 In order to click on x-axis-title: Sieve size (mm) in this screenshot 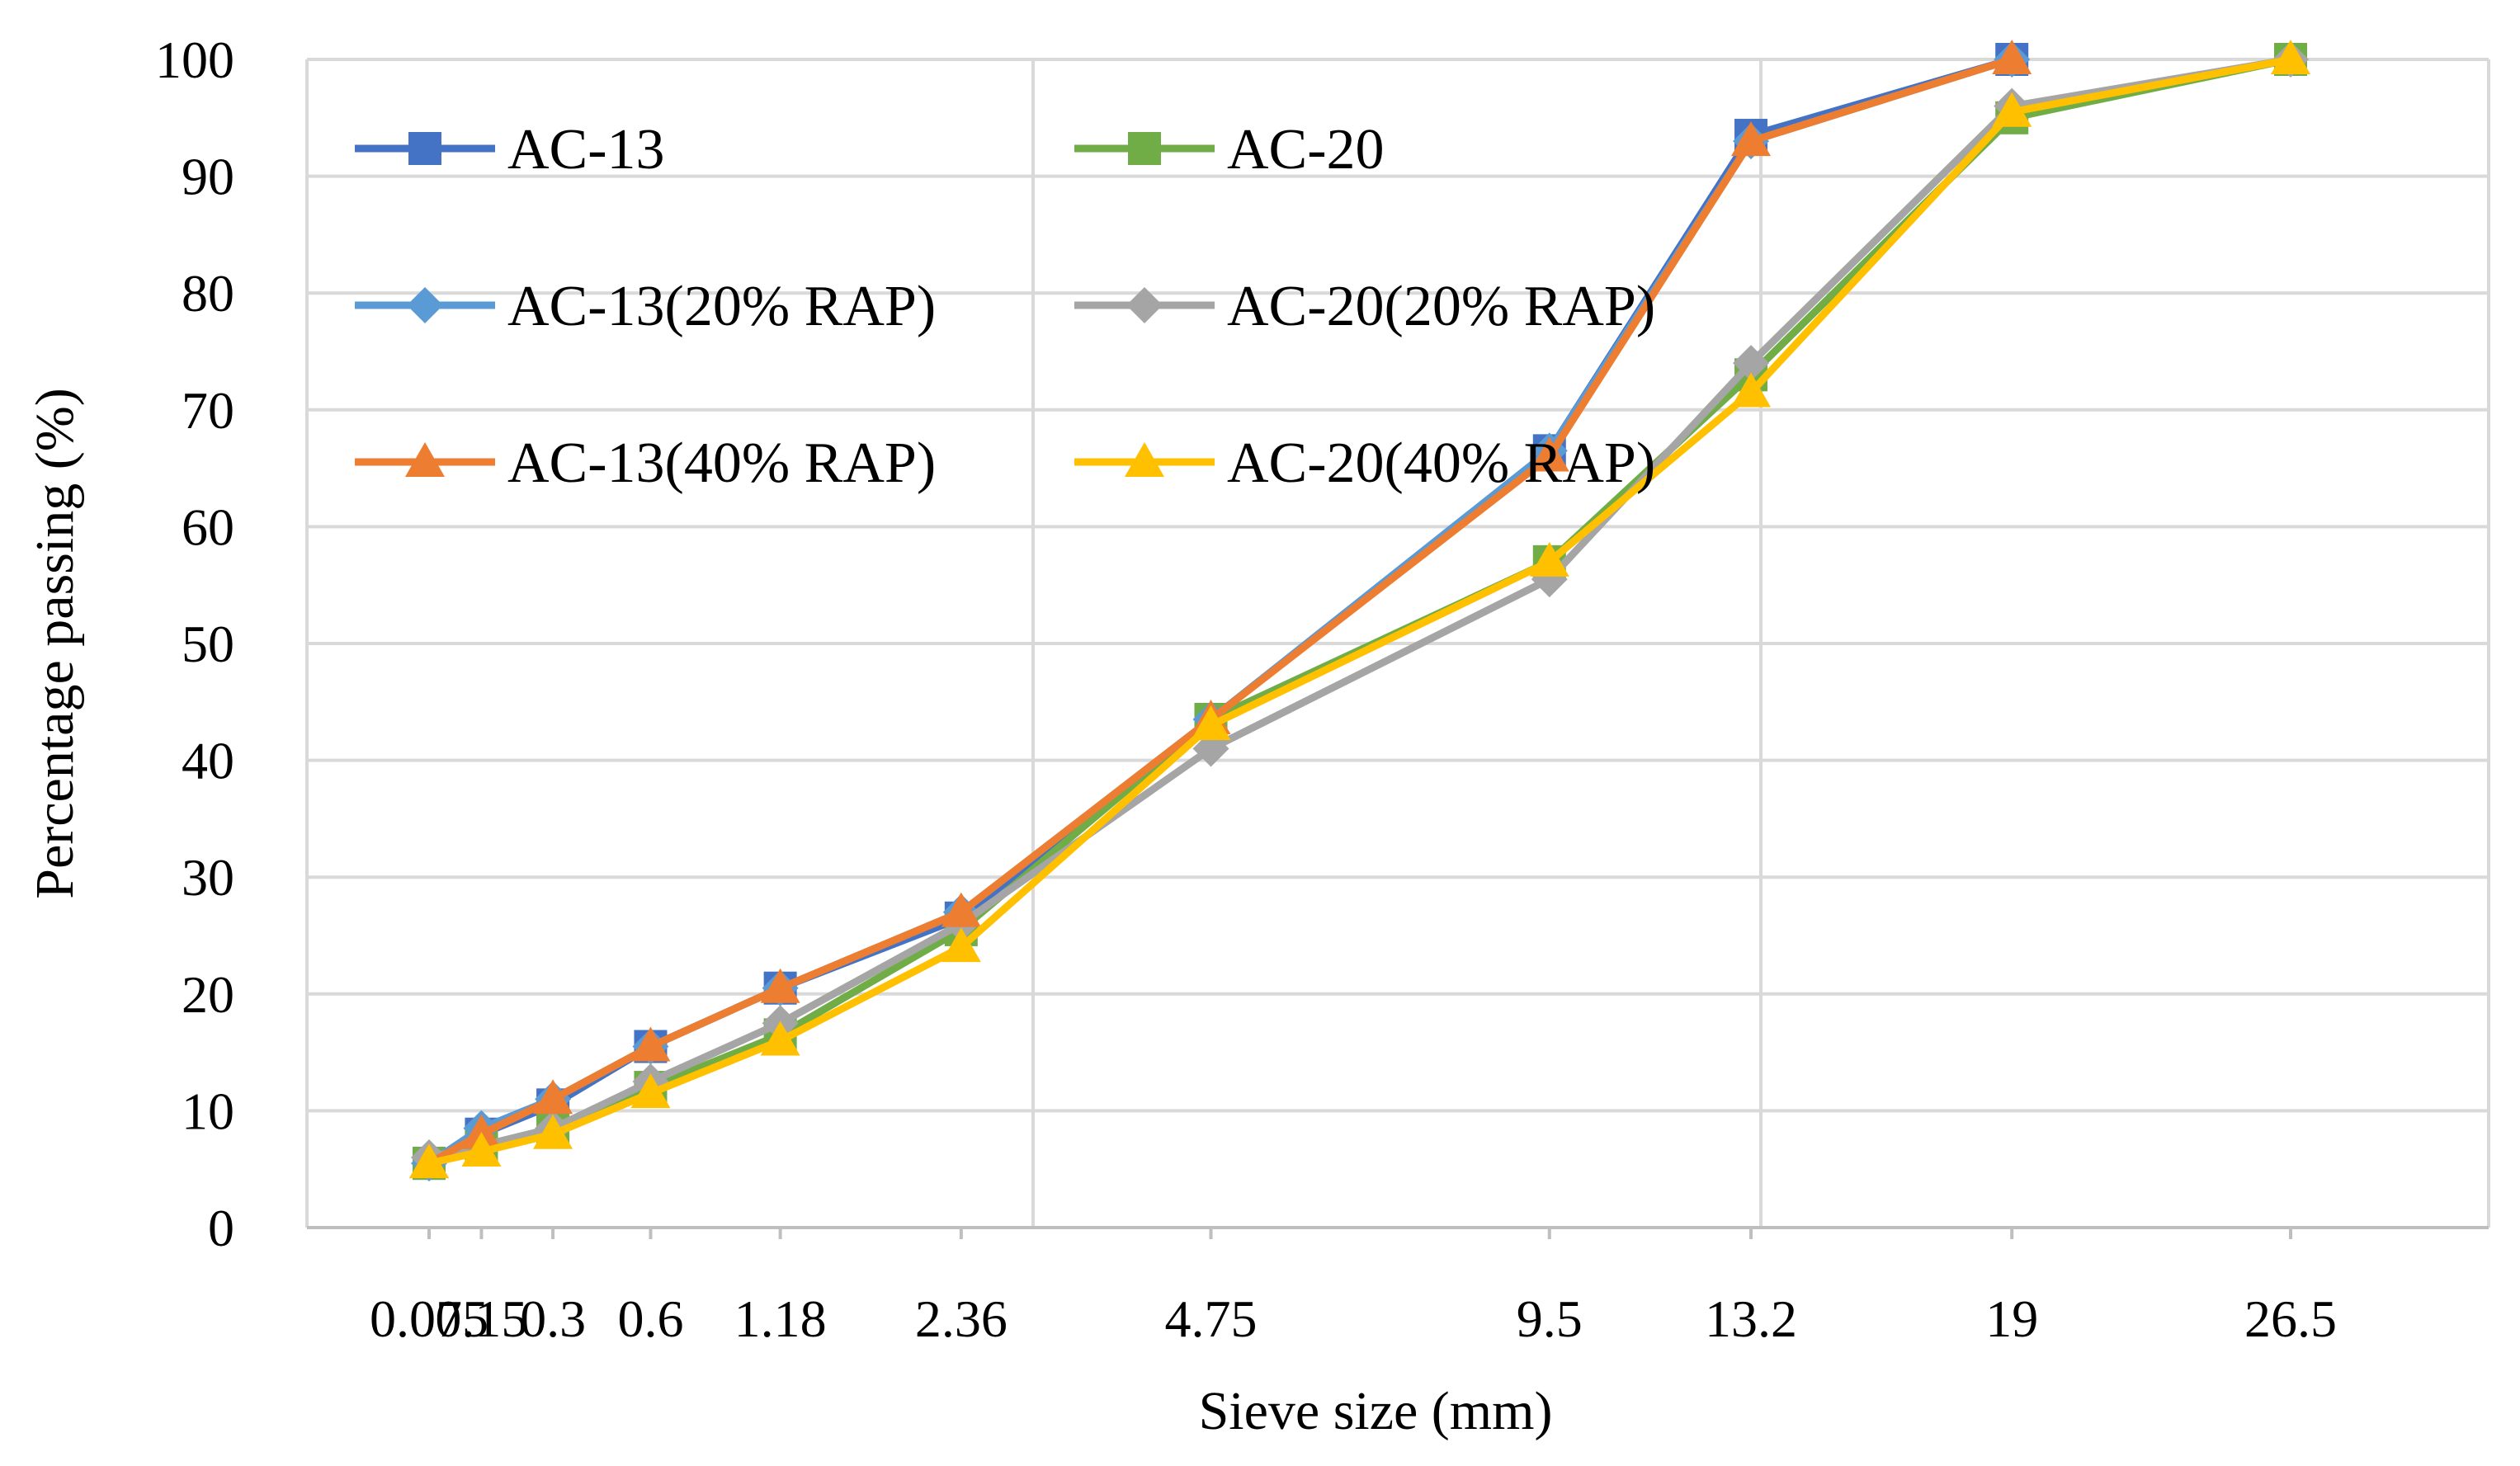, I will do `click(1376, 1411)`.